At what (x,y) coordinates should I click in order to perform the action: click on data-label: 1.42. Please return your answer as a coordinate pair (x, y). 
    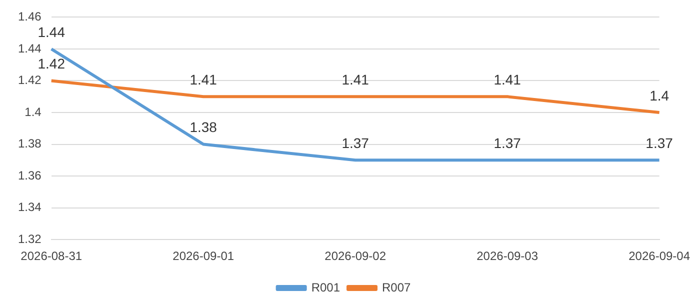
    Looking at the image, I should click on (52, 64).